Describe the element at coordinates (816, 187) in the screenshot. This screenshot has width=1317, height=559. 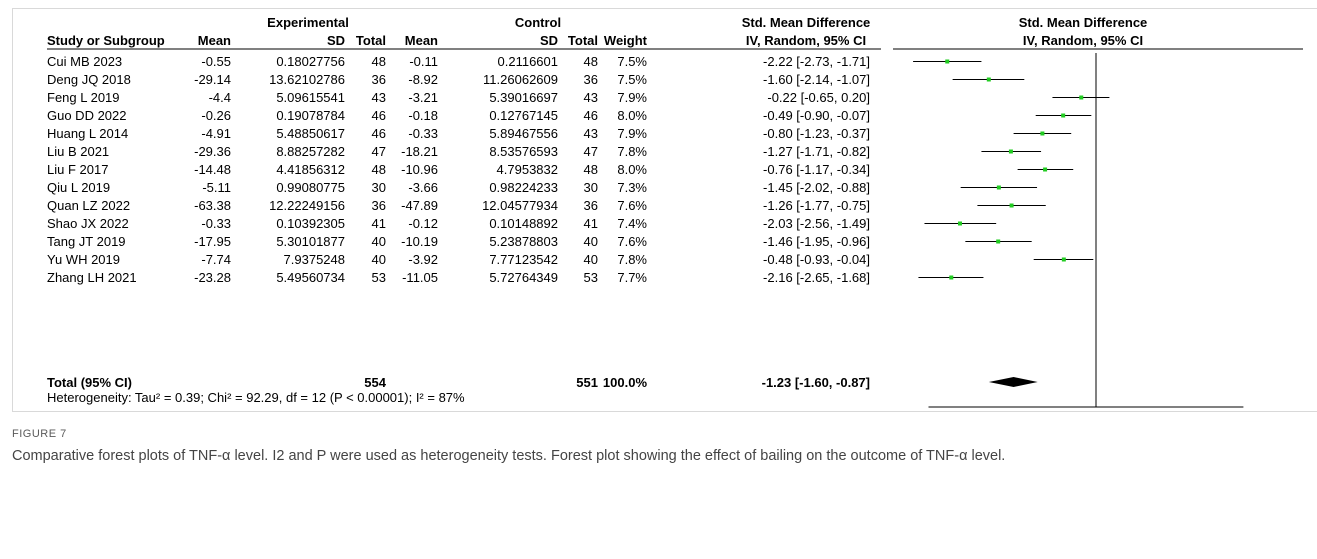
I see `study-cell-ci-text: -1.45 [-2.02, -0.88]` at that location.